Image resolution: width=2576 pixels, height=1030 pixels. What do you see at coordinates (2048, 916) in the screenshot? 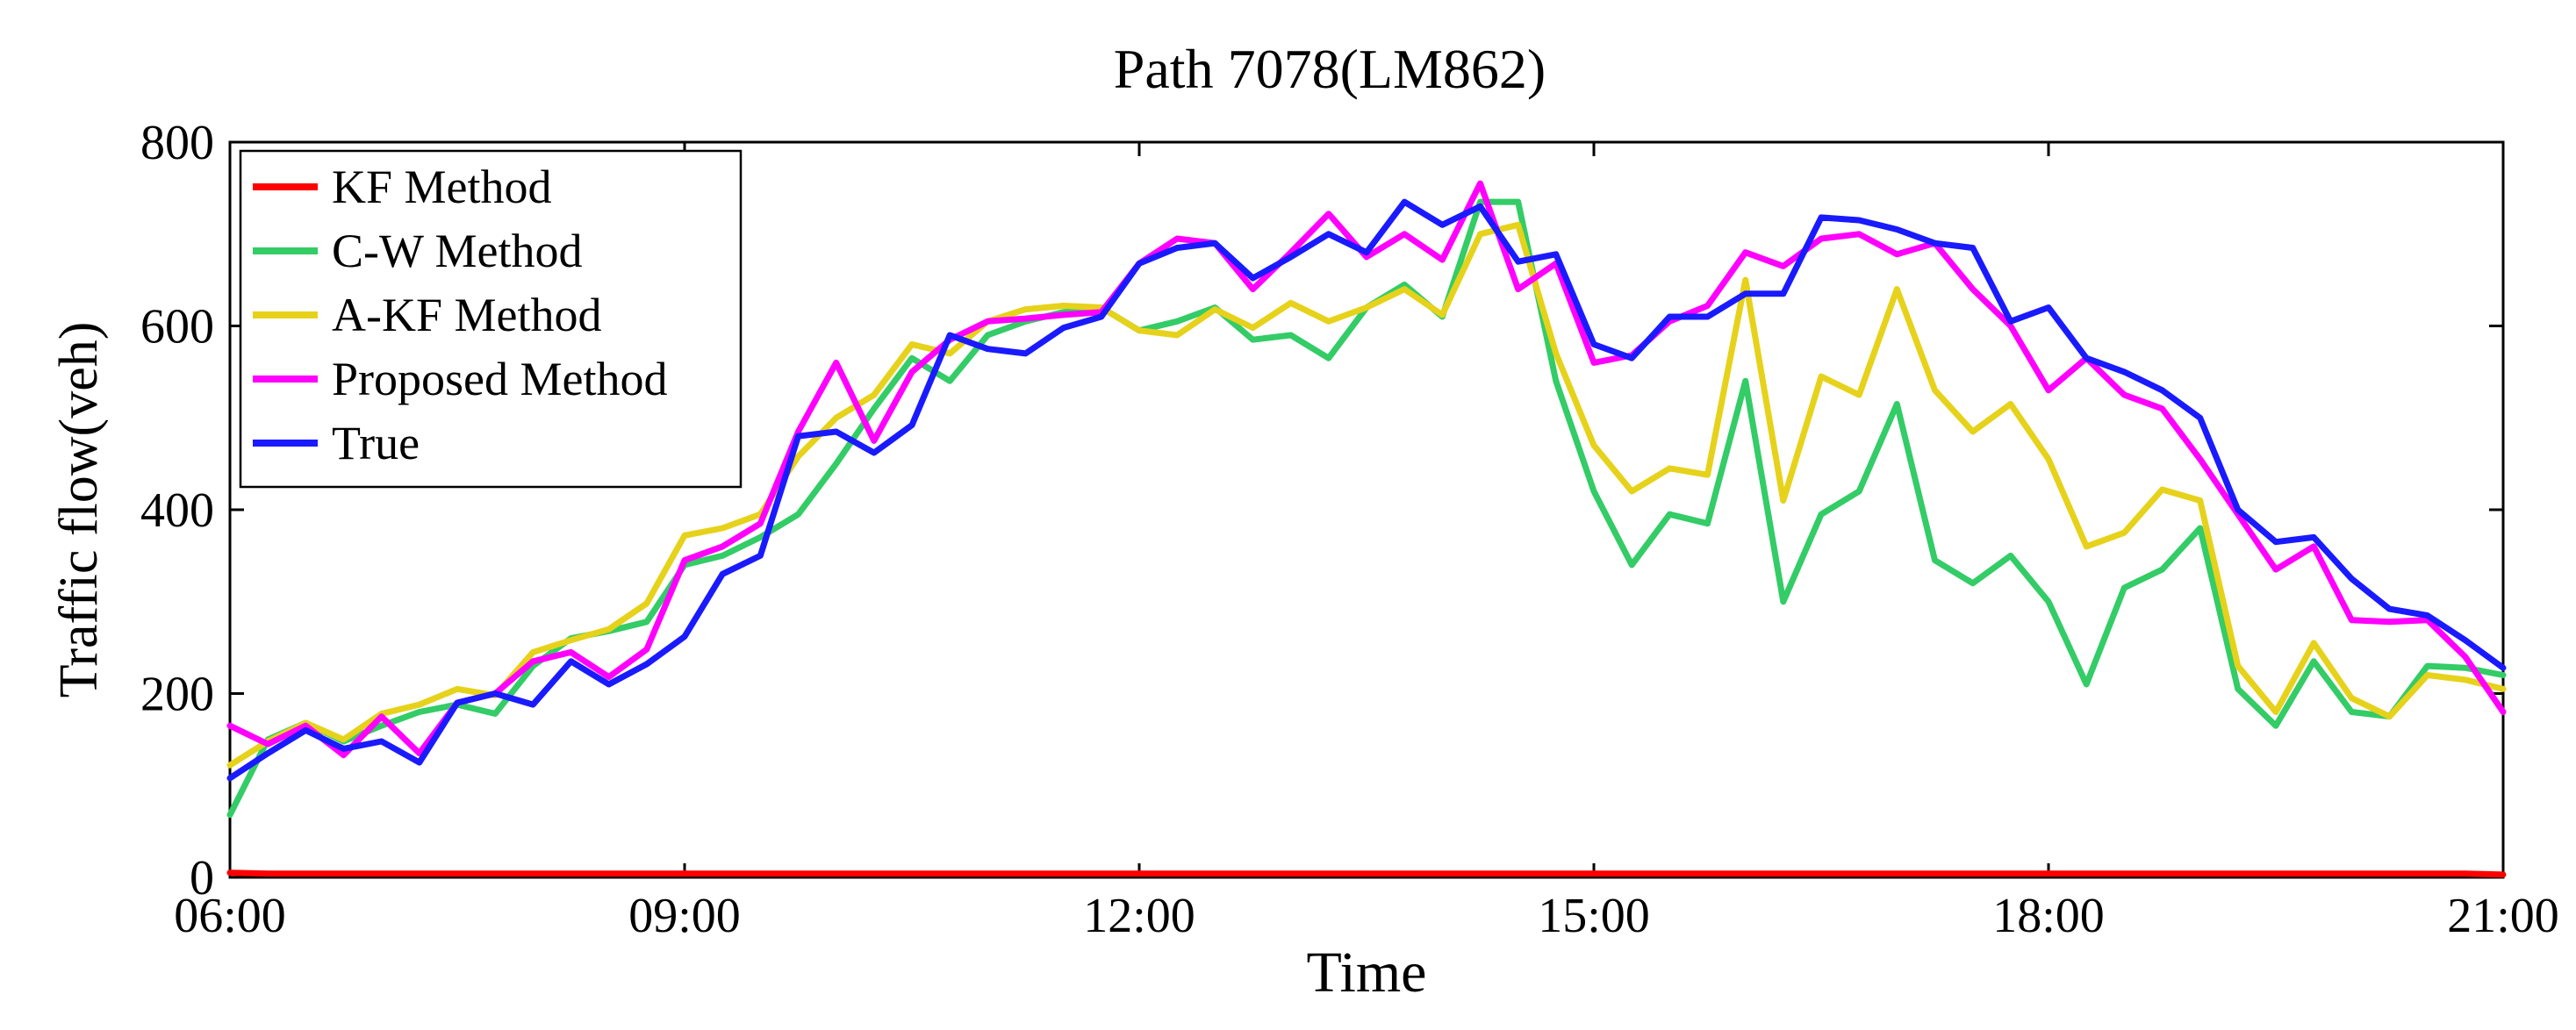
I see `x-tick-label: 18:00` at bounding box center [2048, 916].